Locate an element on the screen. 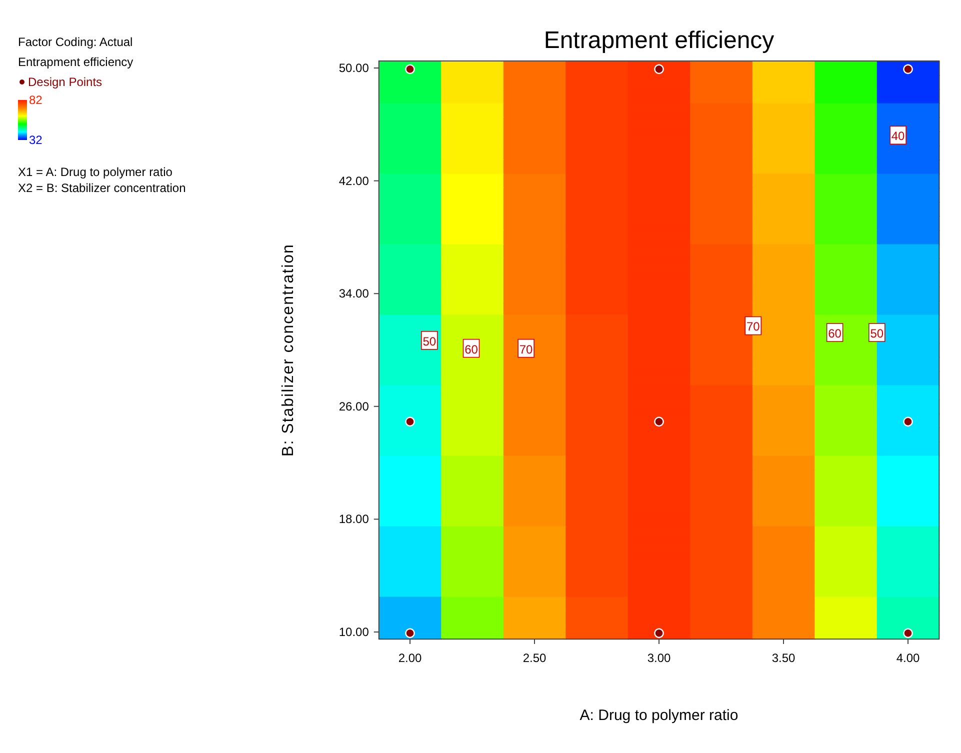 This screenshot has height=753, width=961. x-tick-label: 3.00 is located at coordinates (659, 658).